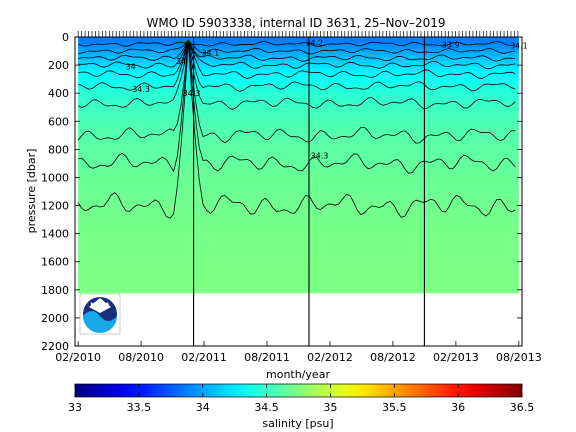  What do you see at coordinates (266, 407) in the screenshot?
I see `colorbar-tick-label: 34.5` at bounding box center [266, 407].